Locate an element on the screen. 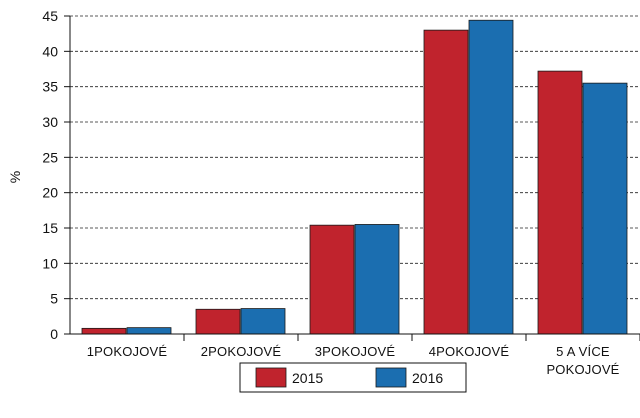 The height and width of the screenshot is (418, 640). y-tick-label: 20 is located at coordinates (50, 193).